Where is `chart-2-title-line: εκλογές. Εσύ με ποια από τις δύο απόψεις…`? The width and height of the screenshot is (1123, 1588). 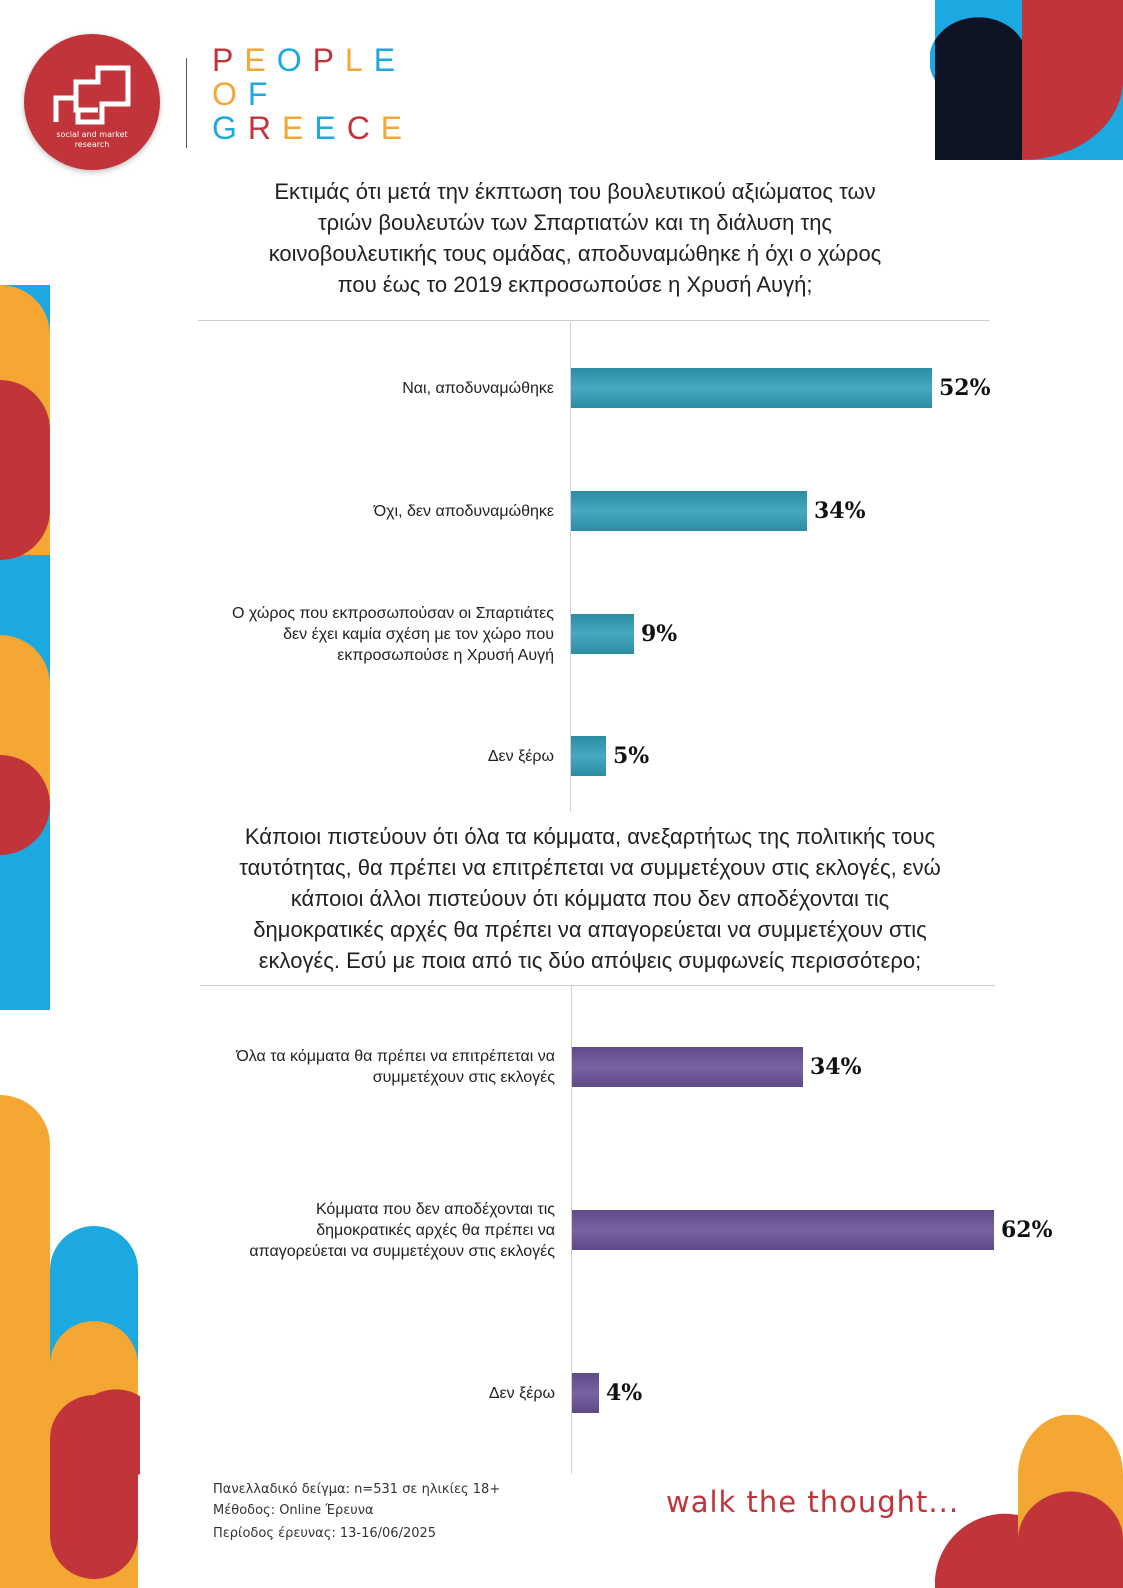 chart-2-title-line: εκλογές. Εσύ με ποια από τις δύο απόψεις… is located at coordinates (590, 960).